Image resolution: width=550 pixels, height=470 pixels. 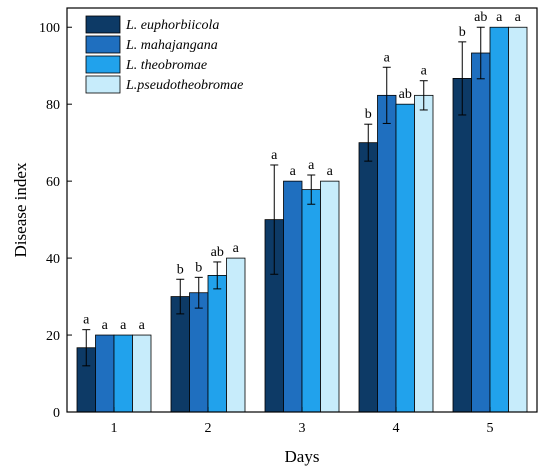 I want to click on y-tick-label: 0, so click(x=56, y=413).